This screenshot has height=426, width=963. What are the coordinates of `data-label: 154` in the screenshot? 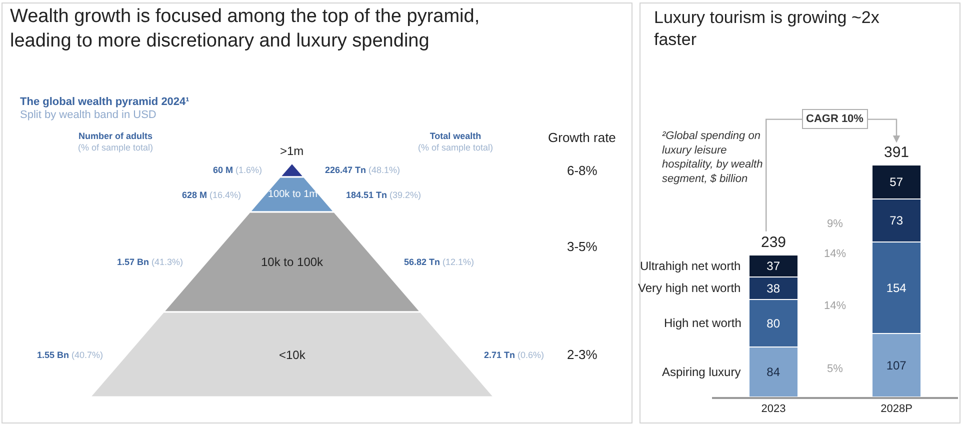 It's located at (896, 287).